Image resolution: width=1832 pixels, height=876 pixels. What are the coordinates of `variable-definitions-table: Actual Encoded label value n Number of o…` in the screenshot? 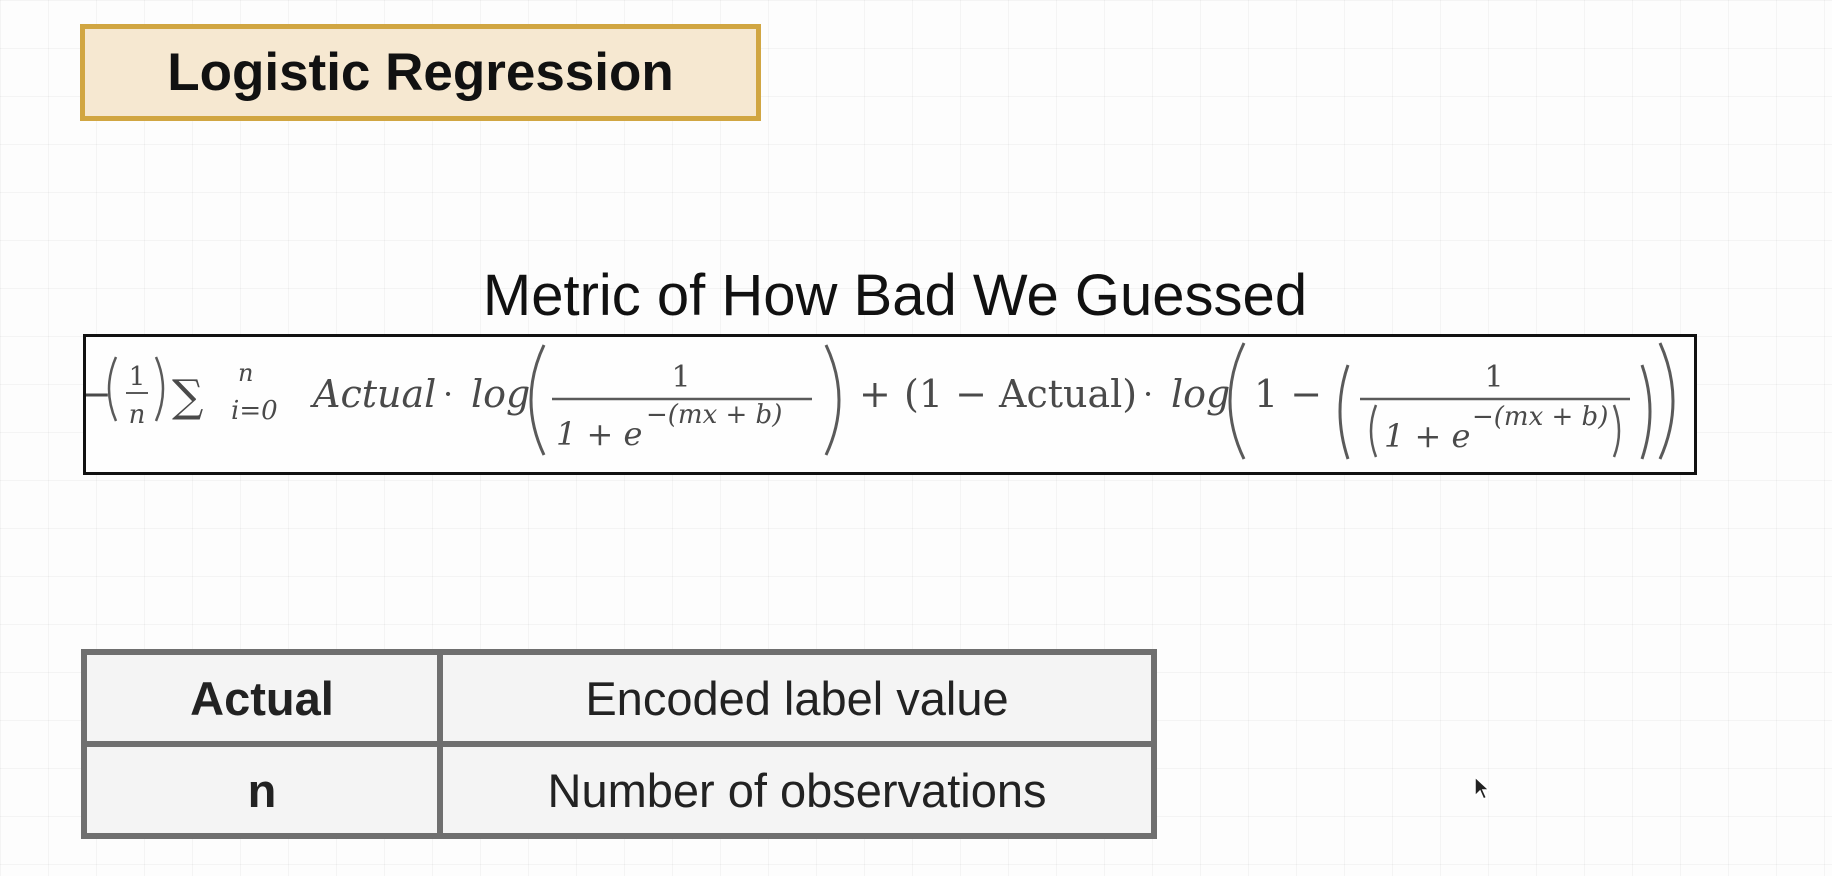 It's located at (619, 744).